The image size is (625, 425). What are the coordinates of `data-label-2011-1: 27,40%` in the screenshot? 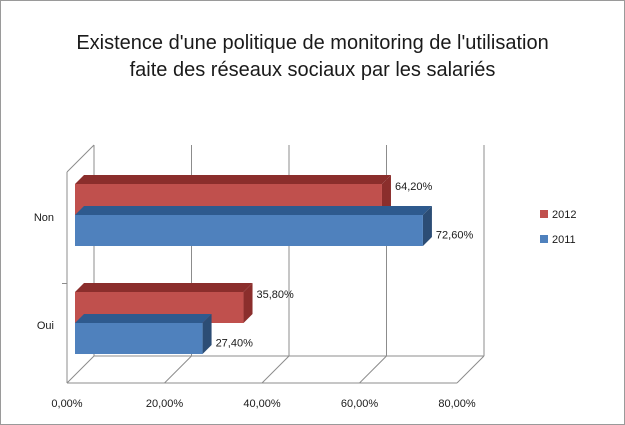 It's located at (235, 344).